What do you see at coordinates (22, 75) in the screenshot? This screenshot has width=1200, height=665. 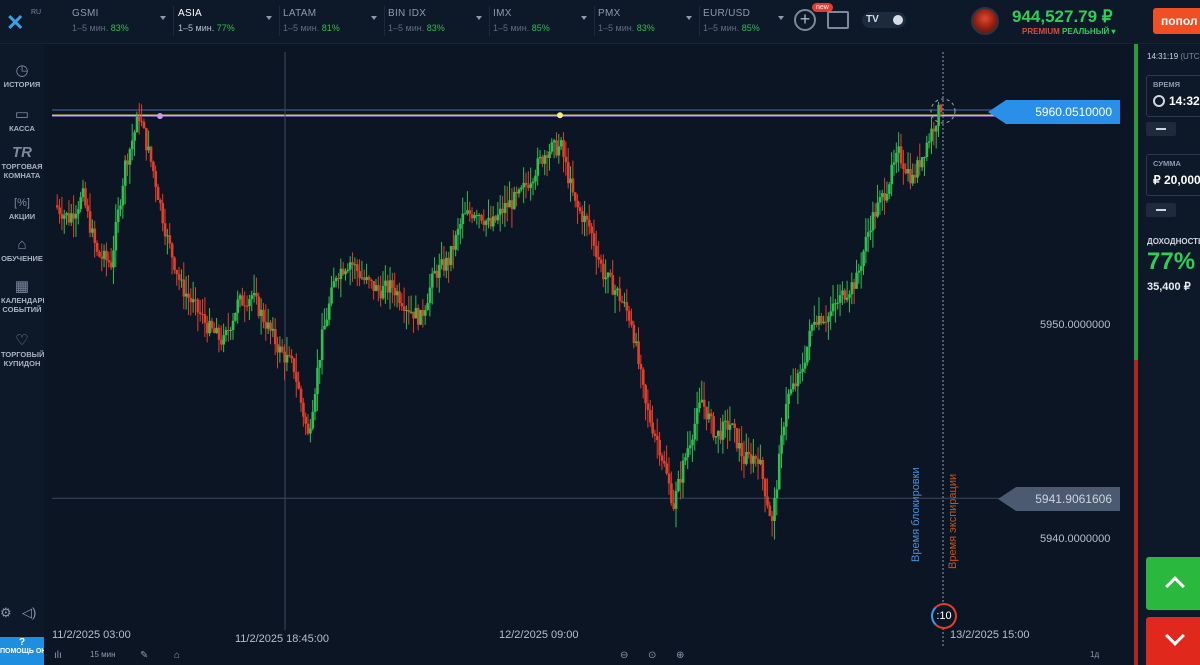 I see `sidebar-item-history: ◷ ИСТОРИЯ` at bounding box center [22, 75].